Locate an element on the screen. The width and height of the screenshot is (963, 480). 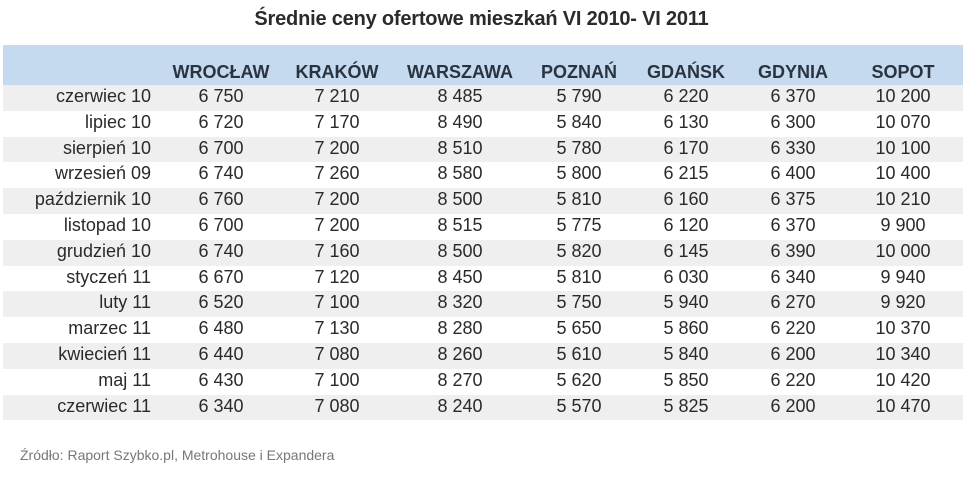
table-cell: 6 740 is located at coordinates (221, 250).